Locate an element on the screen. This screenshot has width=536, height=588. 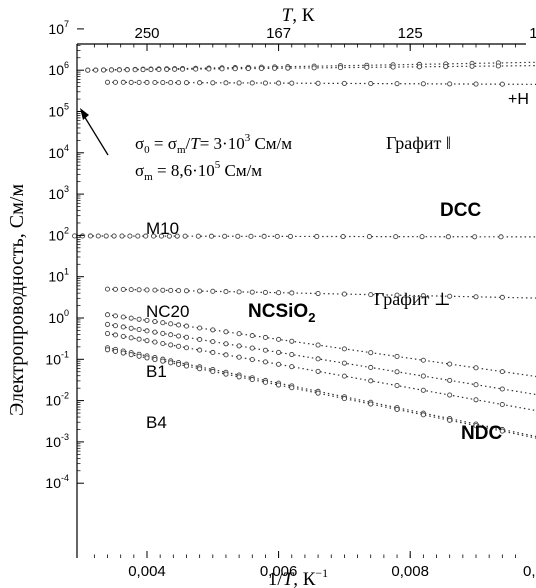
graphite-parallel-label: Графит ‖ is located at coordinates (418, 143).